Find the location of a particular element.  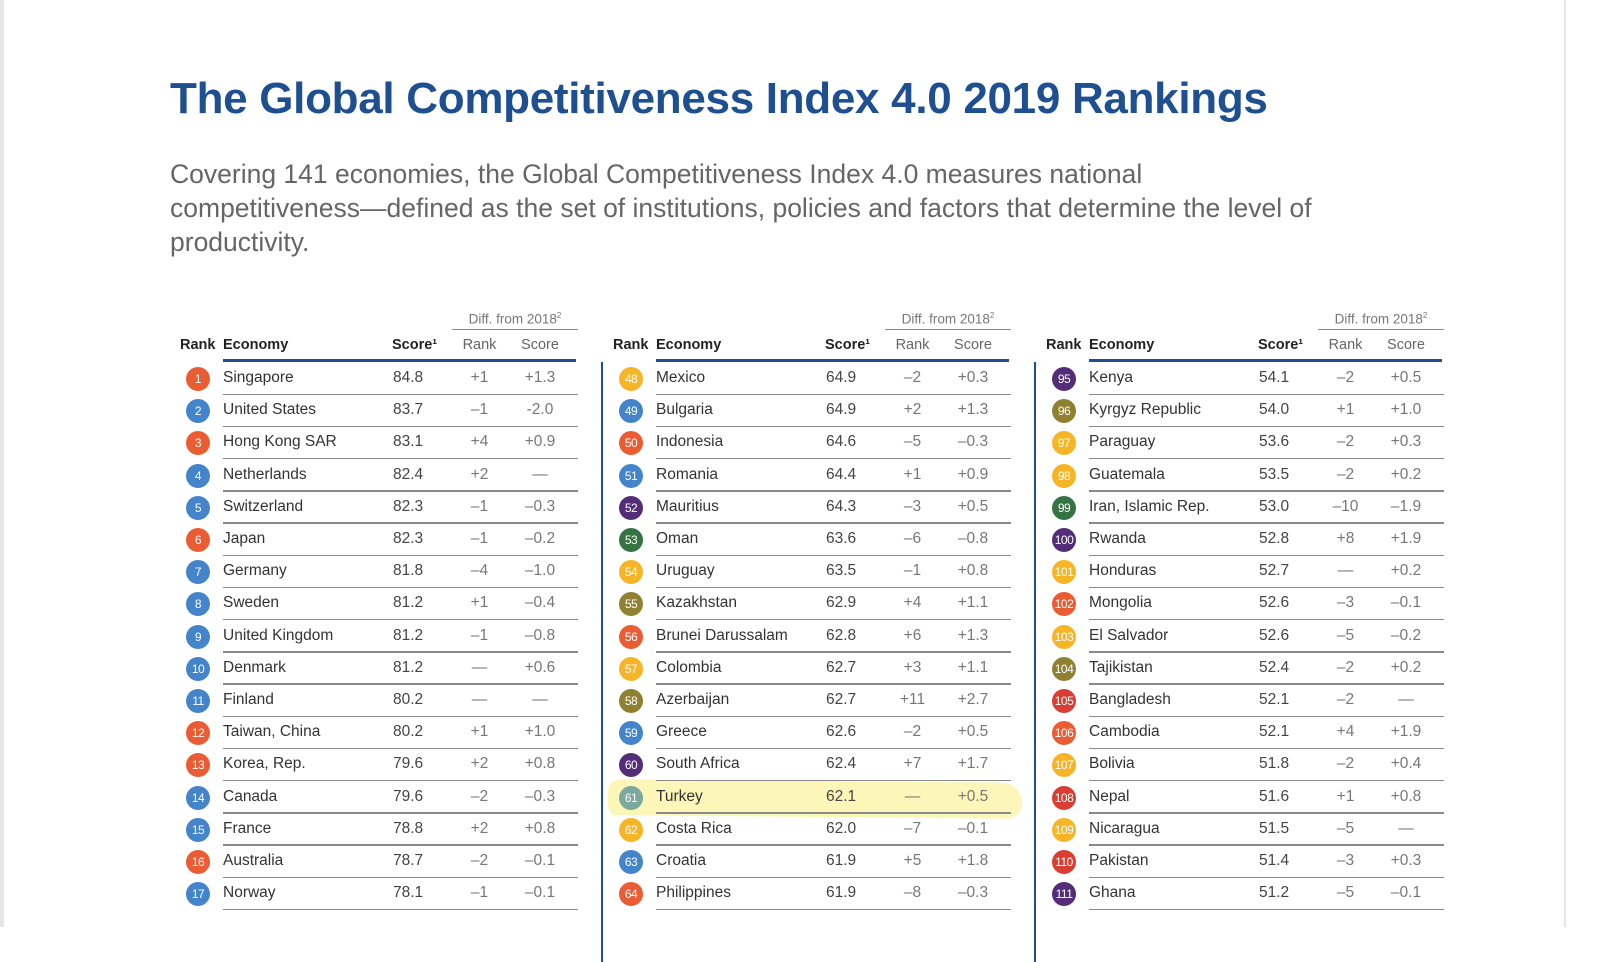

rank-badge: 1 is located at coordinates (198, 379).